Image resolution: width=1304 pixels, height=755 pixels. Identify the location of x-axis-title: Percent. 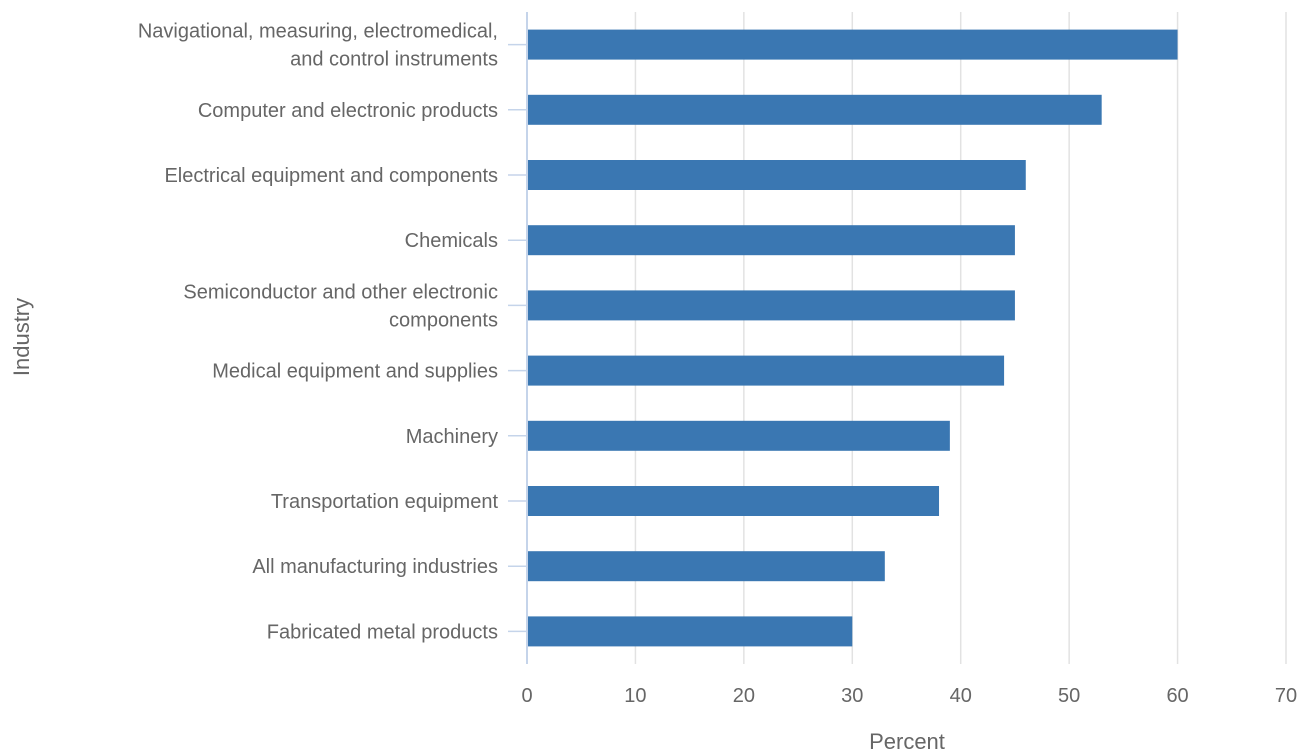
(907, 741).